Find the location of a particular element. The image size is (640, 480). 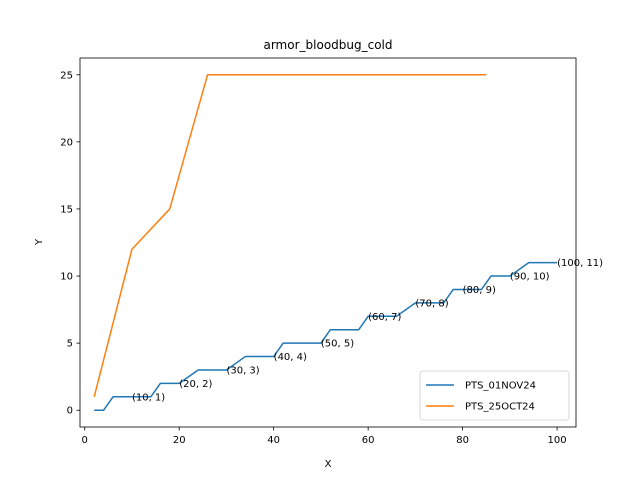

y-tick-label: 10 is located at coordinates (66, 277).